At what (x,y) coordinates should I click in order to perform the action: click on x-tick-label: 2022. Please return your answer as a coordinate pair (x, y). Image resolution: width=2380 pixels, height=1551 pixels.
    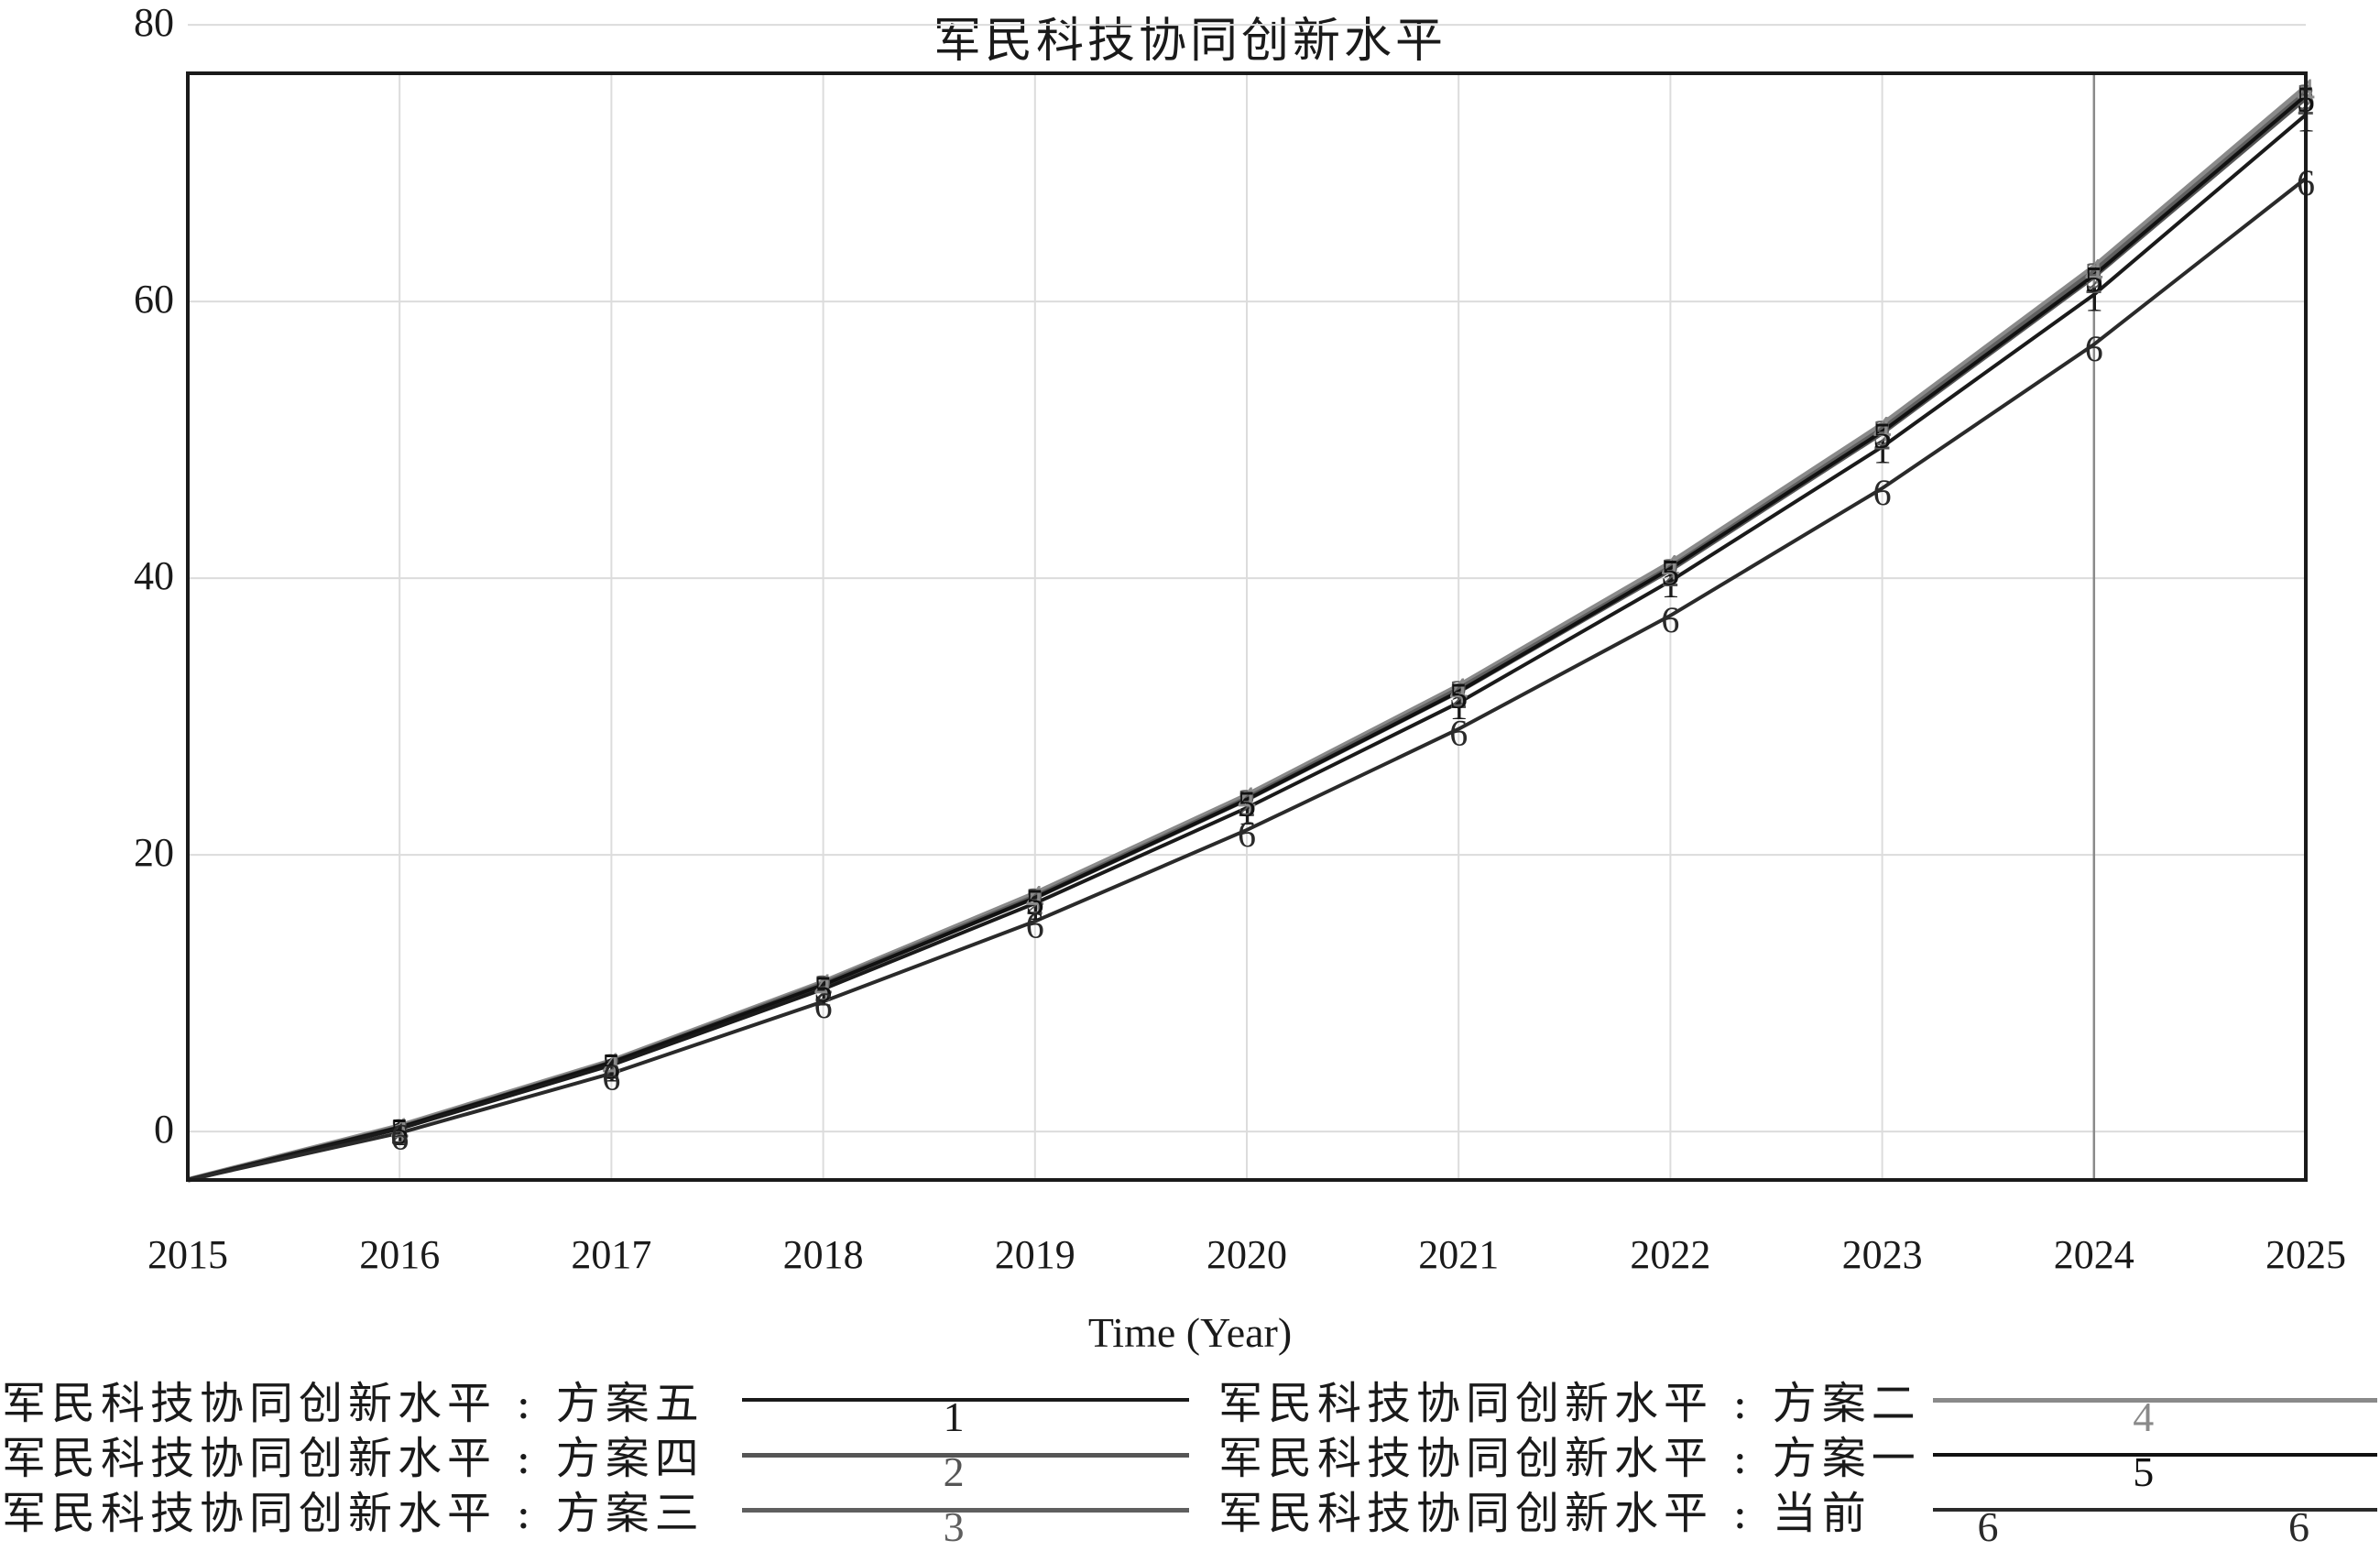
    Looking at the image, I should click on (1670, 1254).